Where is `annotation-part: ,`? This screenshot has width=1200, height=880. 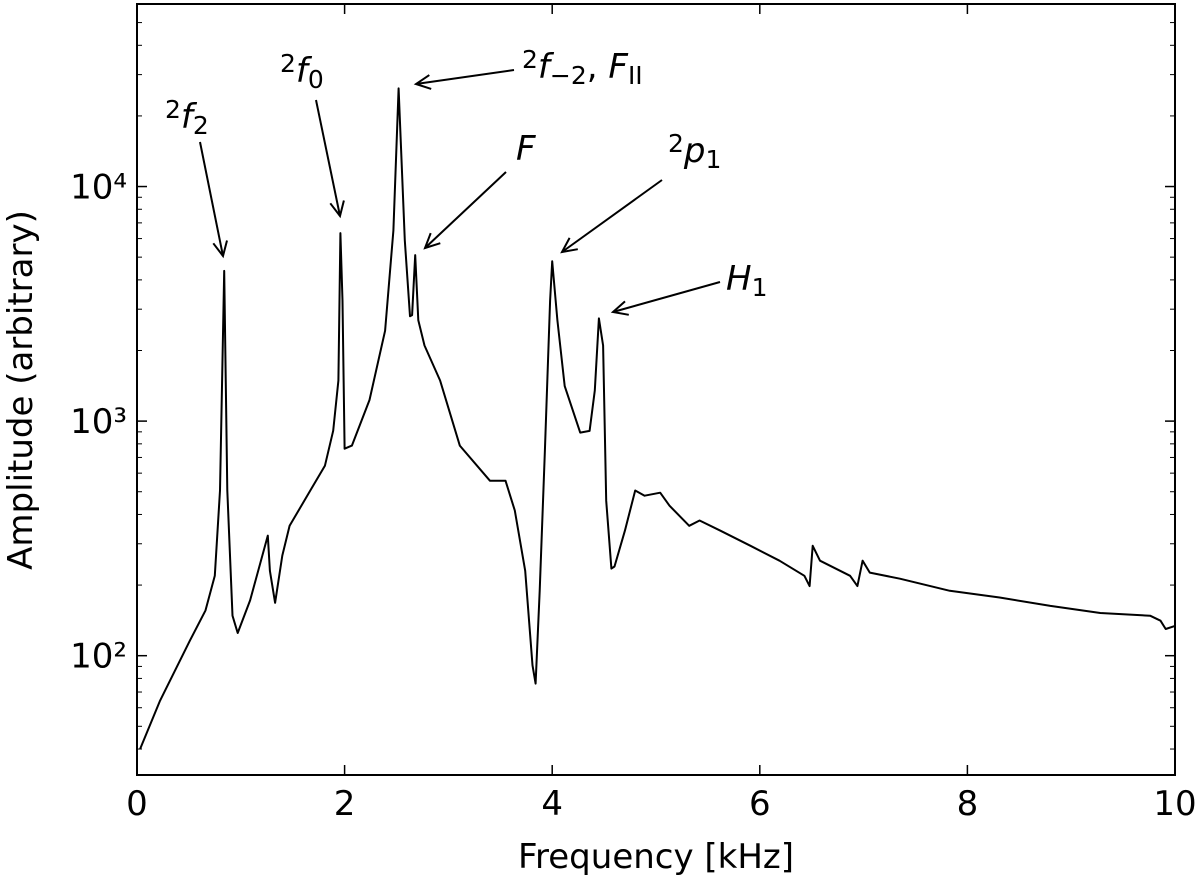
annotation-part: , is located at coordinates (598, 67).